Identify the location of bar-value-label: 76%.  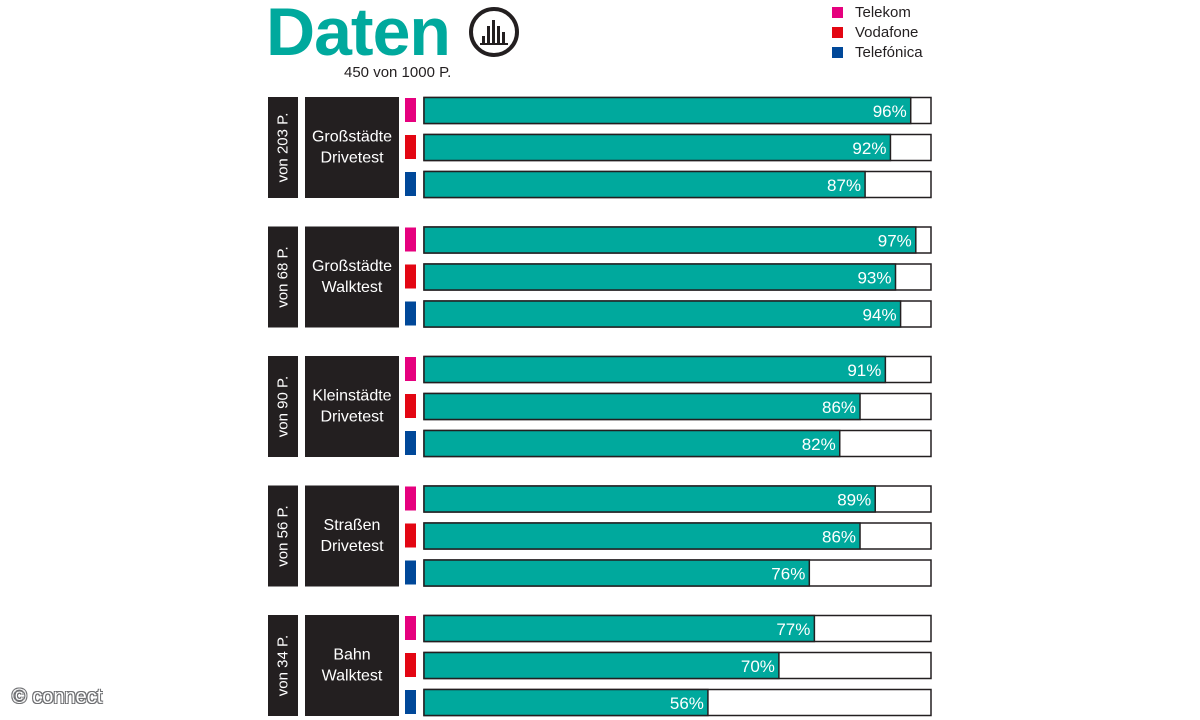
(788, 574).